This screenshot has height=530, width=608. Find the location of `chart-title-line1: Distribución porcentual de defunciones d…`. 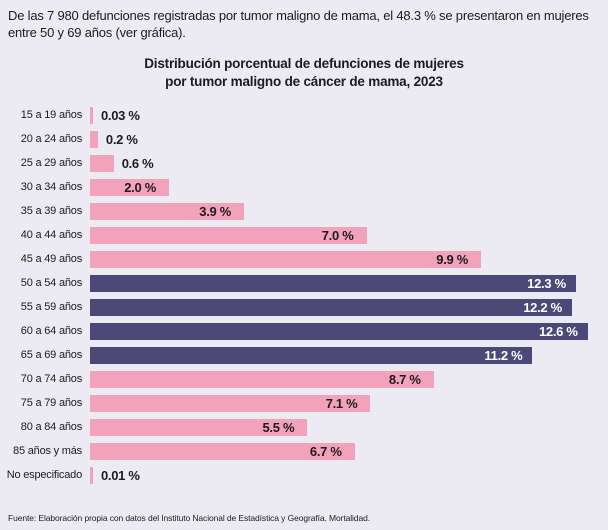

chart-title-line1: Distribución porcentual de defunciones d… is located at coordinates (304, 63).